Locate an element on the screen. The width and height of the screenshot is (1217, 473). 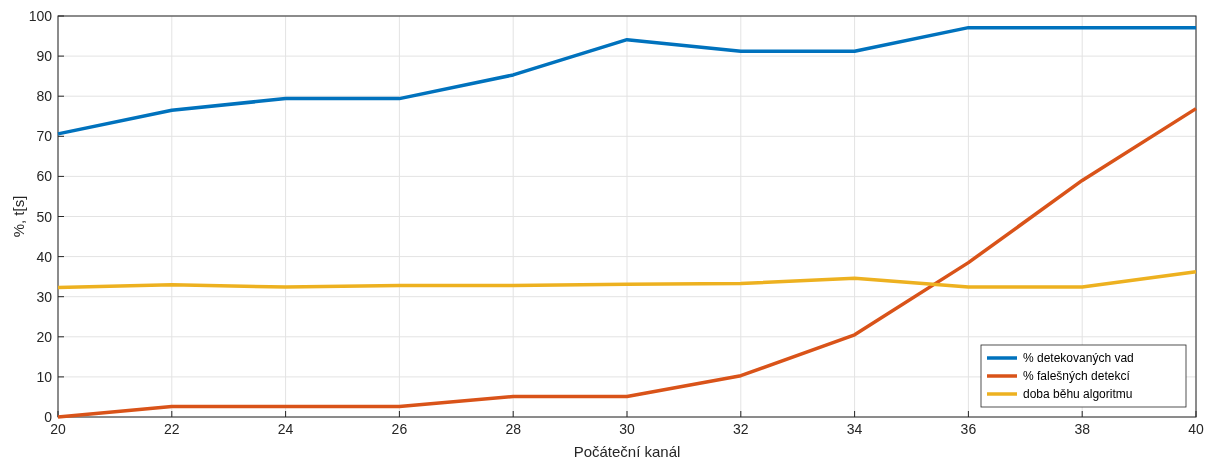
y-tick-label: 50 is located at coordinates (44, 216).